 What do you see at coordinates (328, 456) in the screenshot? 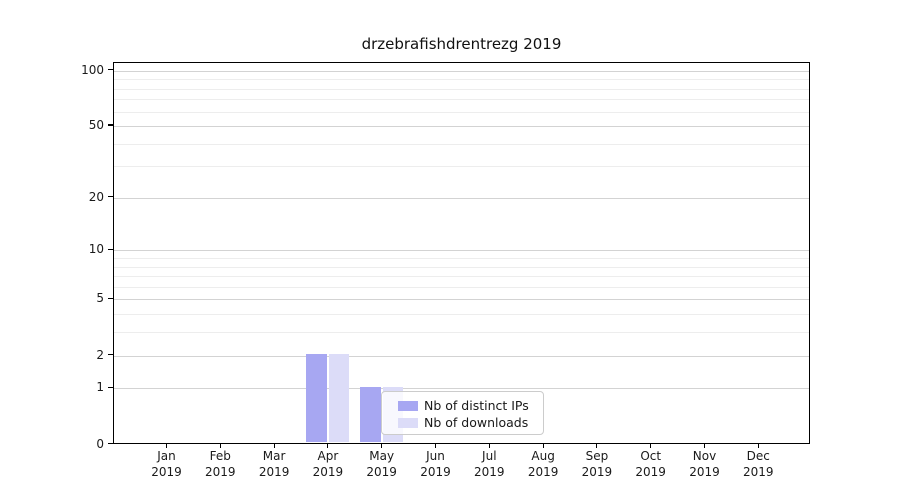
I see `x-tick-month: Apr` at bounding box center [328, 456].